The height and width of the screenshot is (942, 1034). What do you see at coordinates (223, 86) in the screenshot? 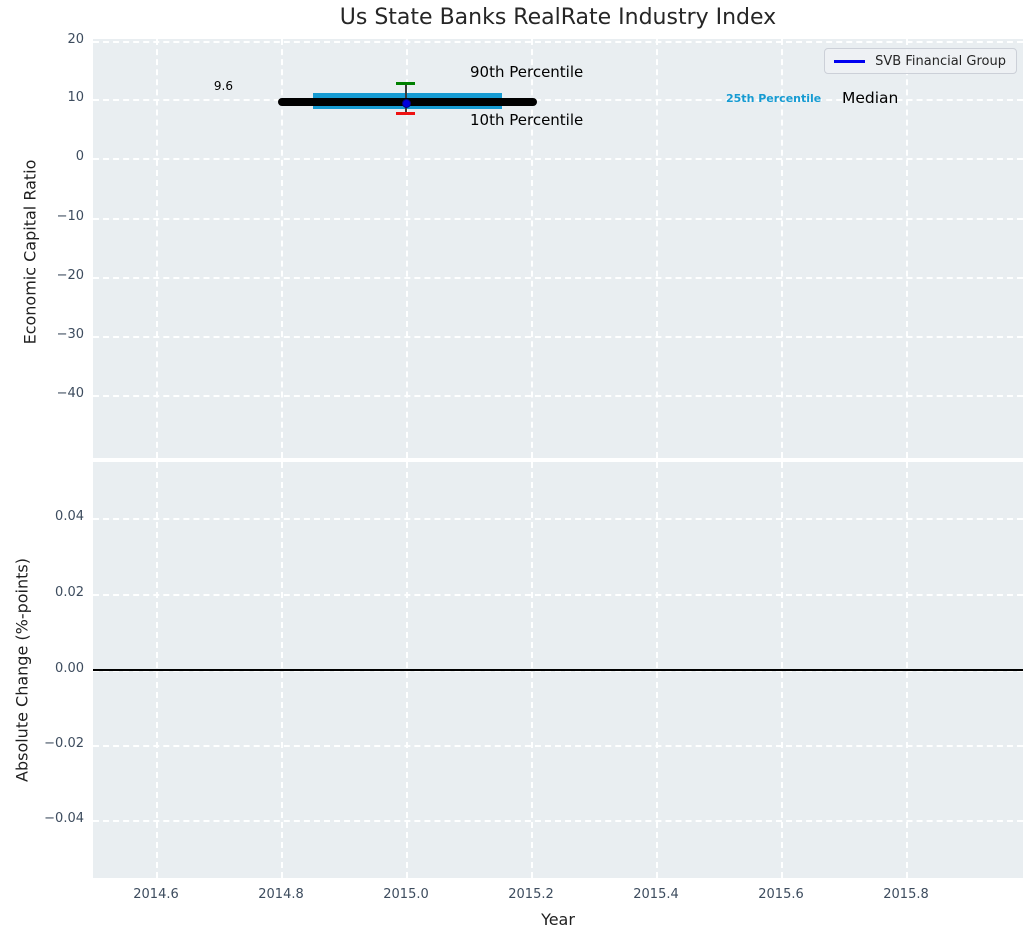
I see `median-value-label: 9.6` at bounding box center [223, 86].